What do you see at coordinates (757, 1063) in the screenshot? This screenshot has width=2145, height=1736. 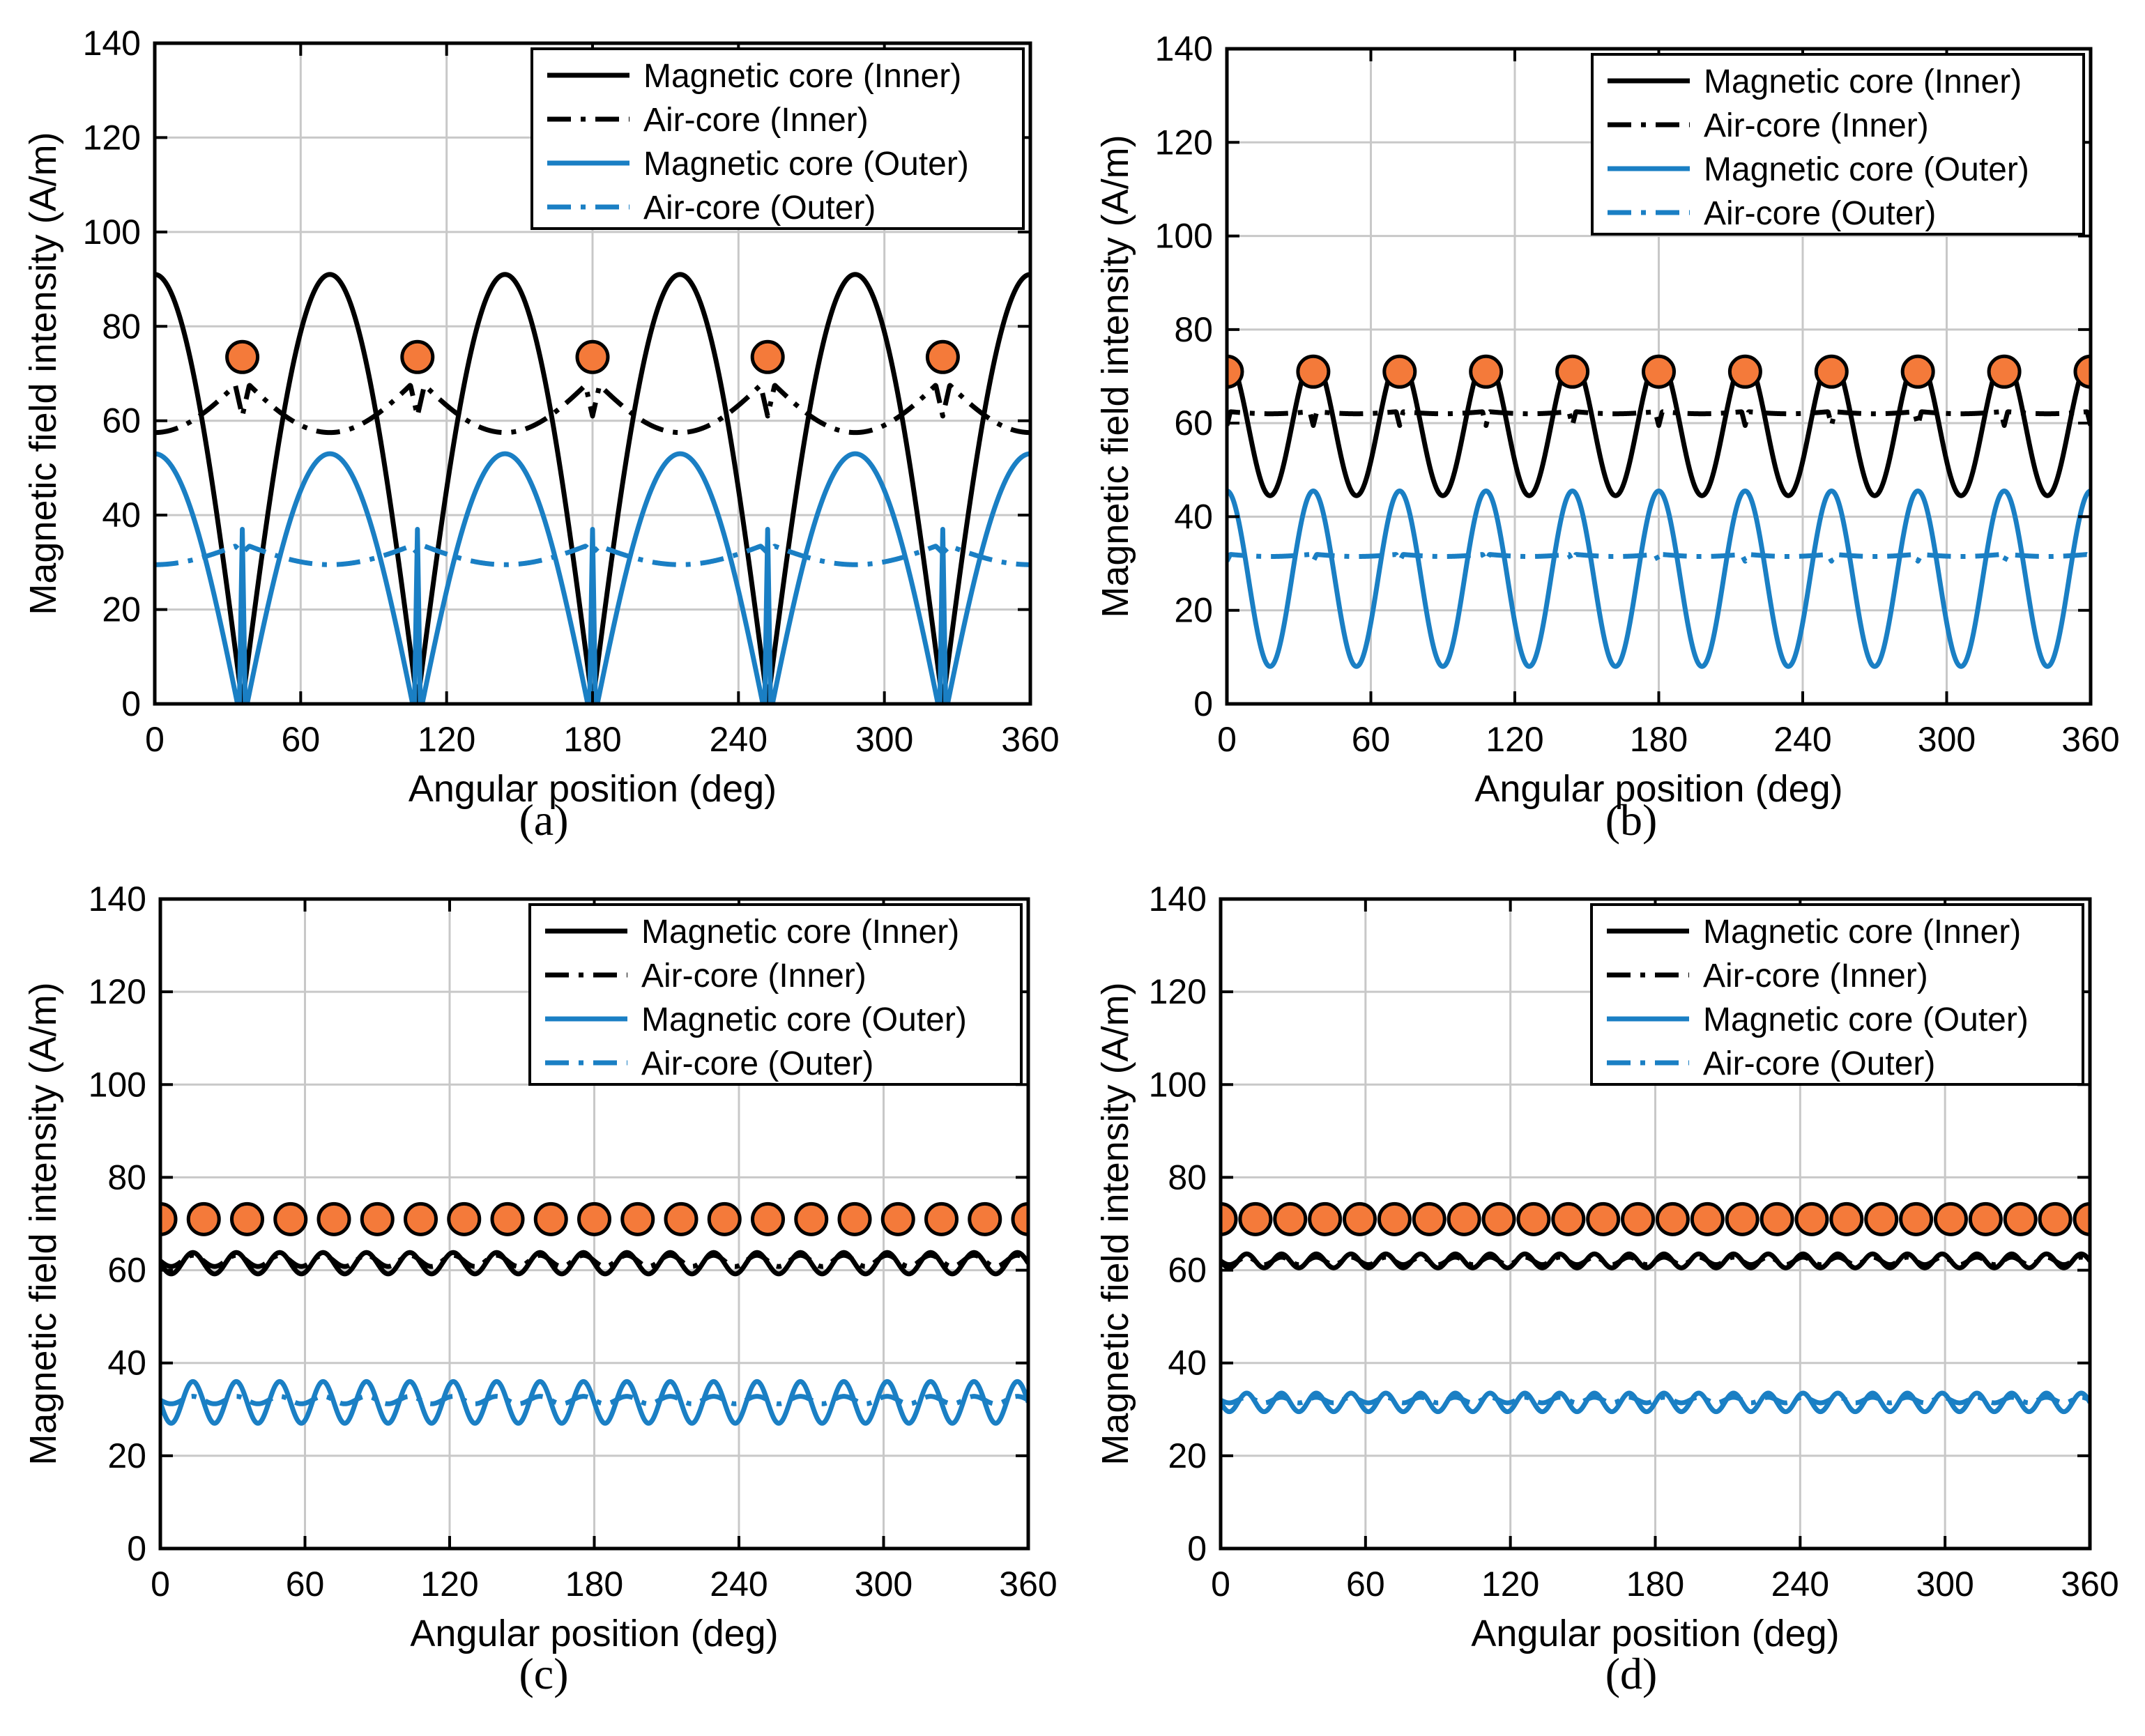 I see `legend-label: Air-core (Outer)` at bounding box center [757, 1063].